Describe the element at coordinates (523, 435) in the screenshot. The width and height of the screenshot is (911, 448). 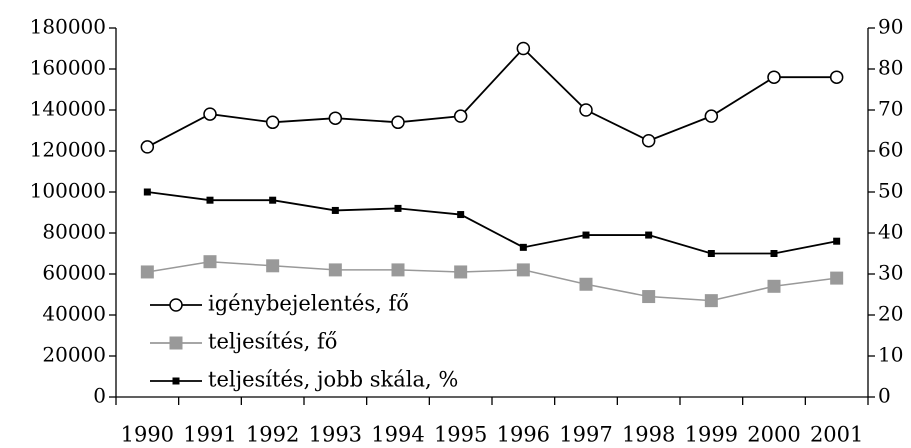
I see `x-tick-label: 1996` at that location.